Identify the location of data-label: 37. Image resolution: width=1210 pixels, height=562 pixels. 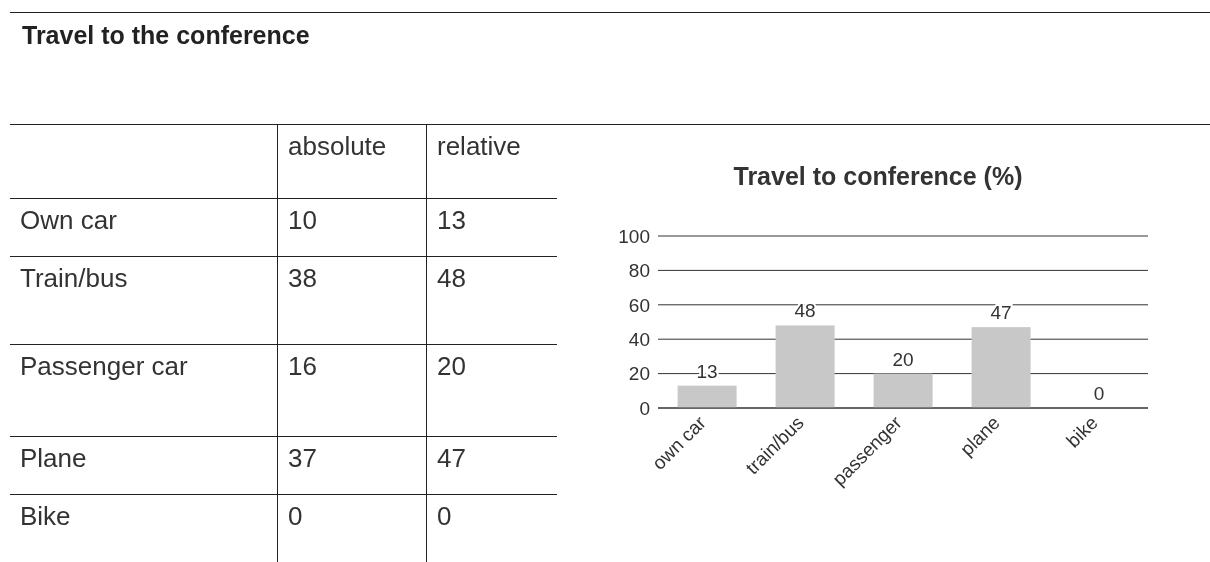
(351, 465).